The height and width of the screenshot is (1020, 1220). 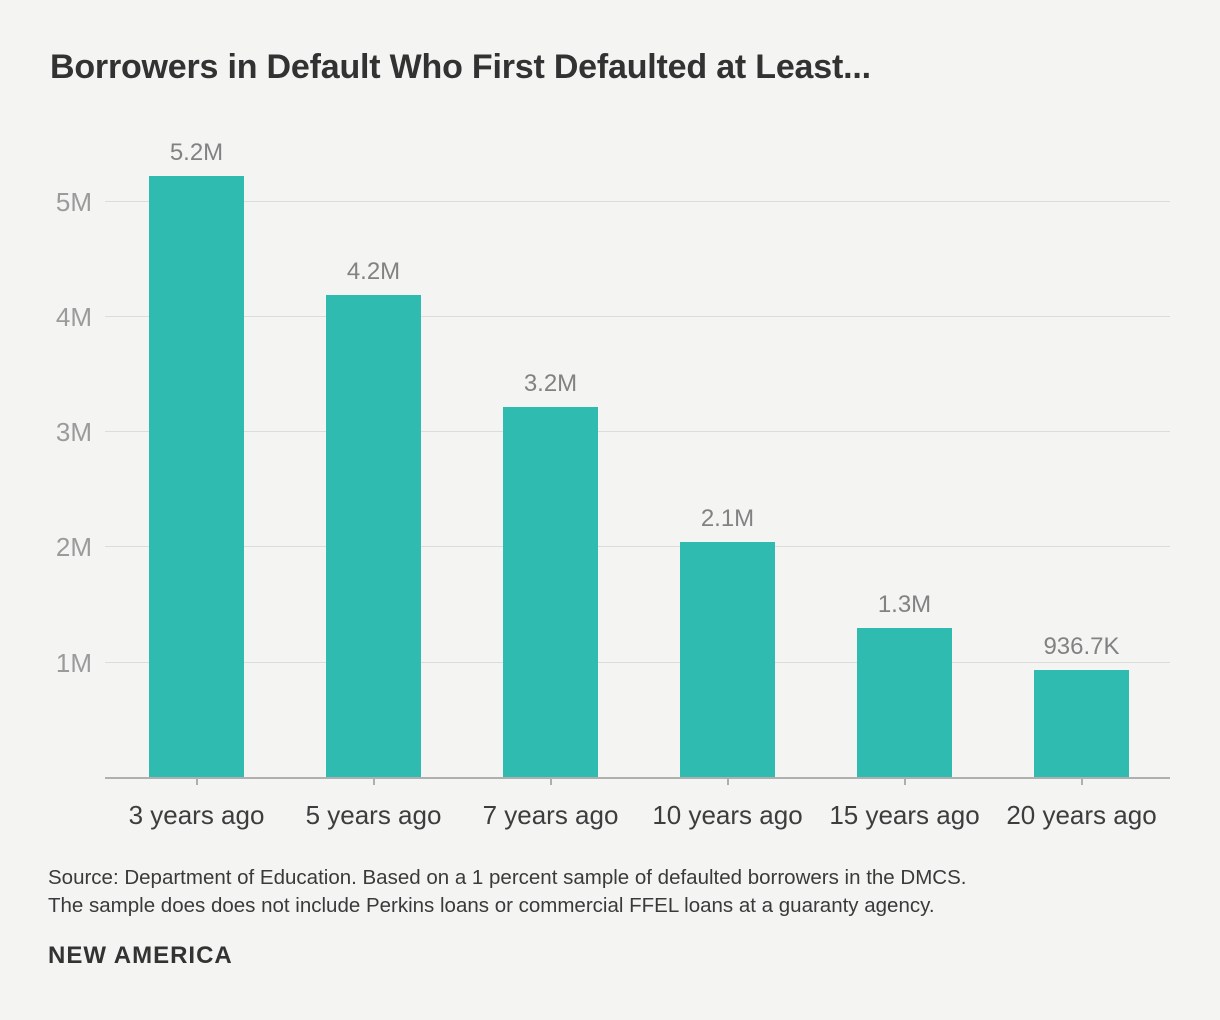 I want to click on y-axis-tick-label: 3M, so click(x=73, y=432).